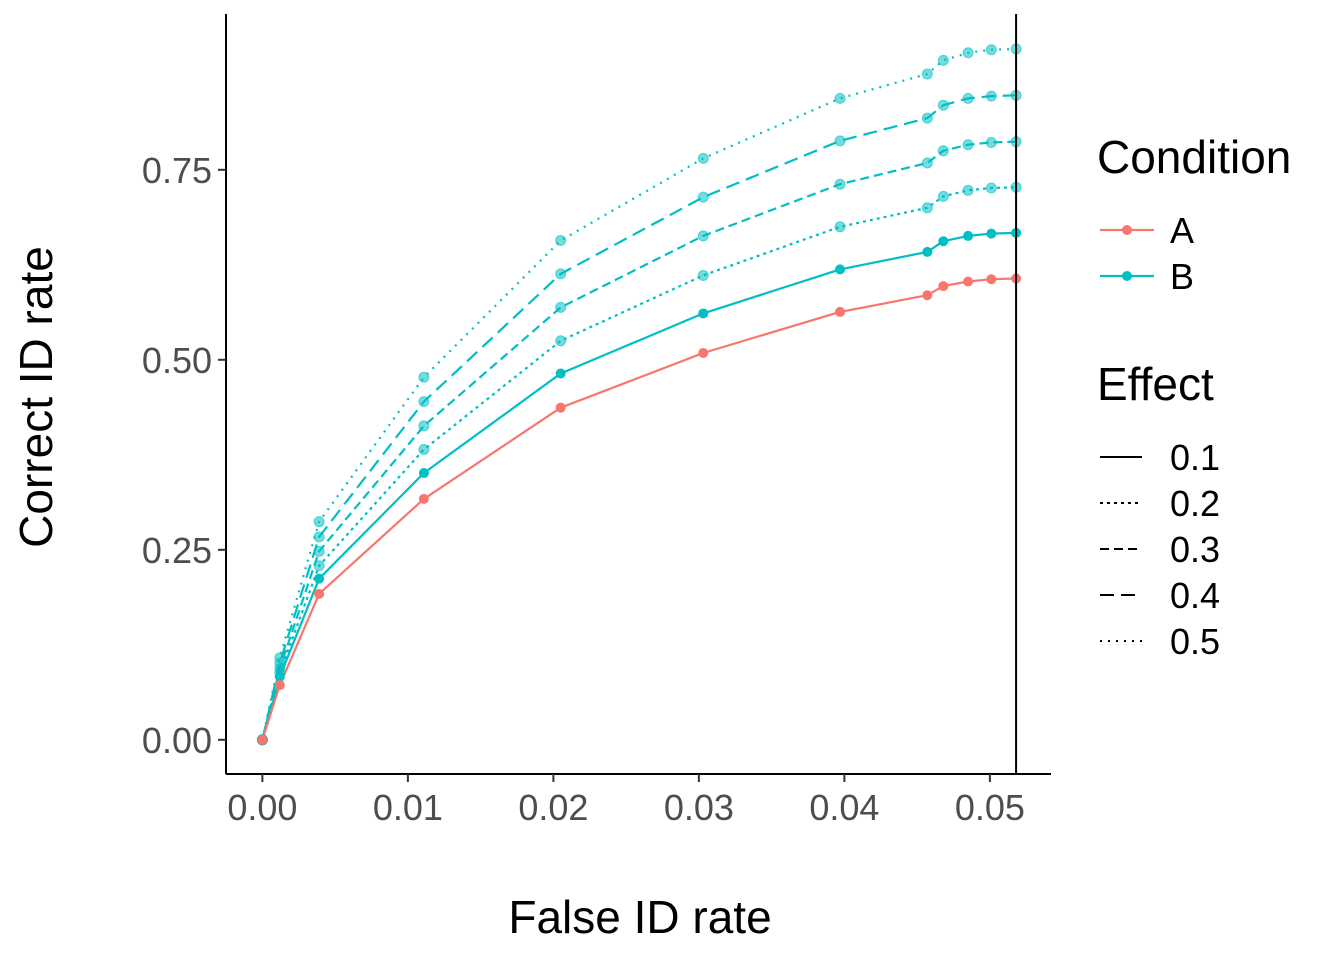 The image size is (1344, 960). Describe the element at coordinates (639, 917) in the screenshot. I see `x-axis-title: False ID rate` at that location.